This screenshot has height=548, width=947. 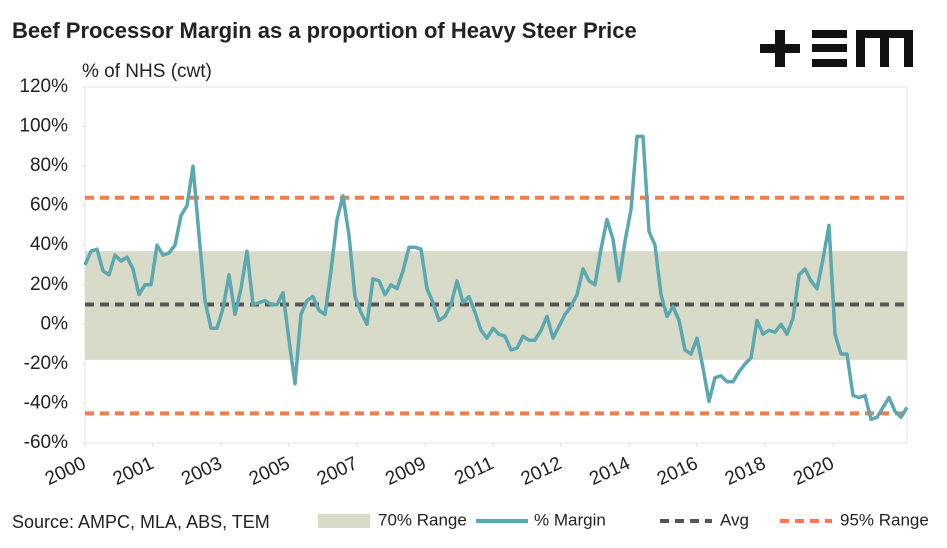 I want to click on y-tick-label: 0%, so click(x=55, y=323).